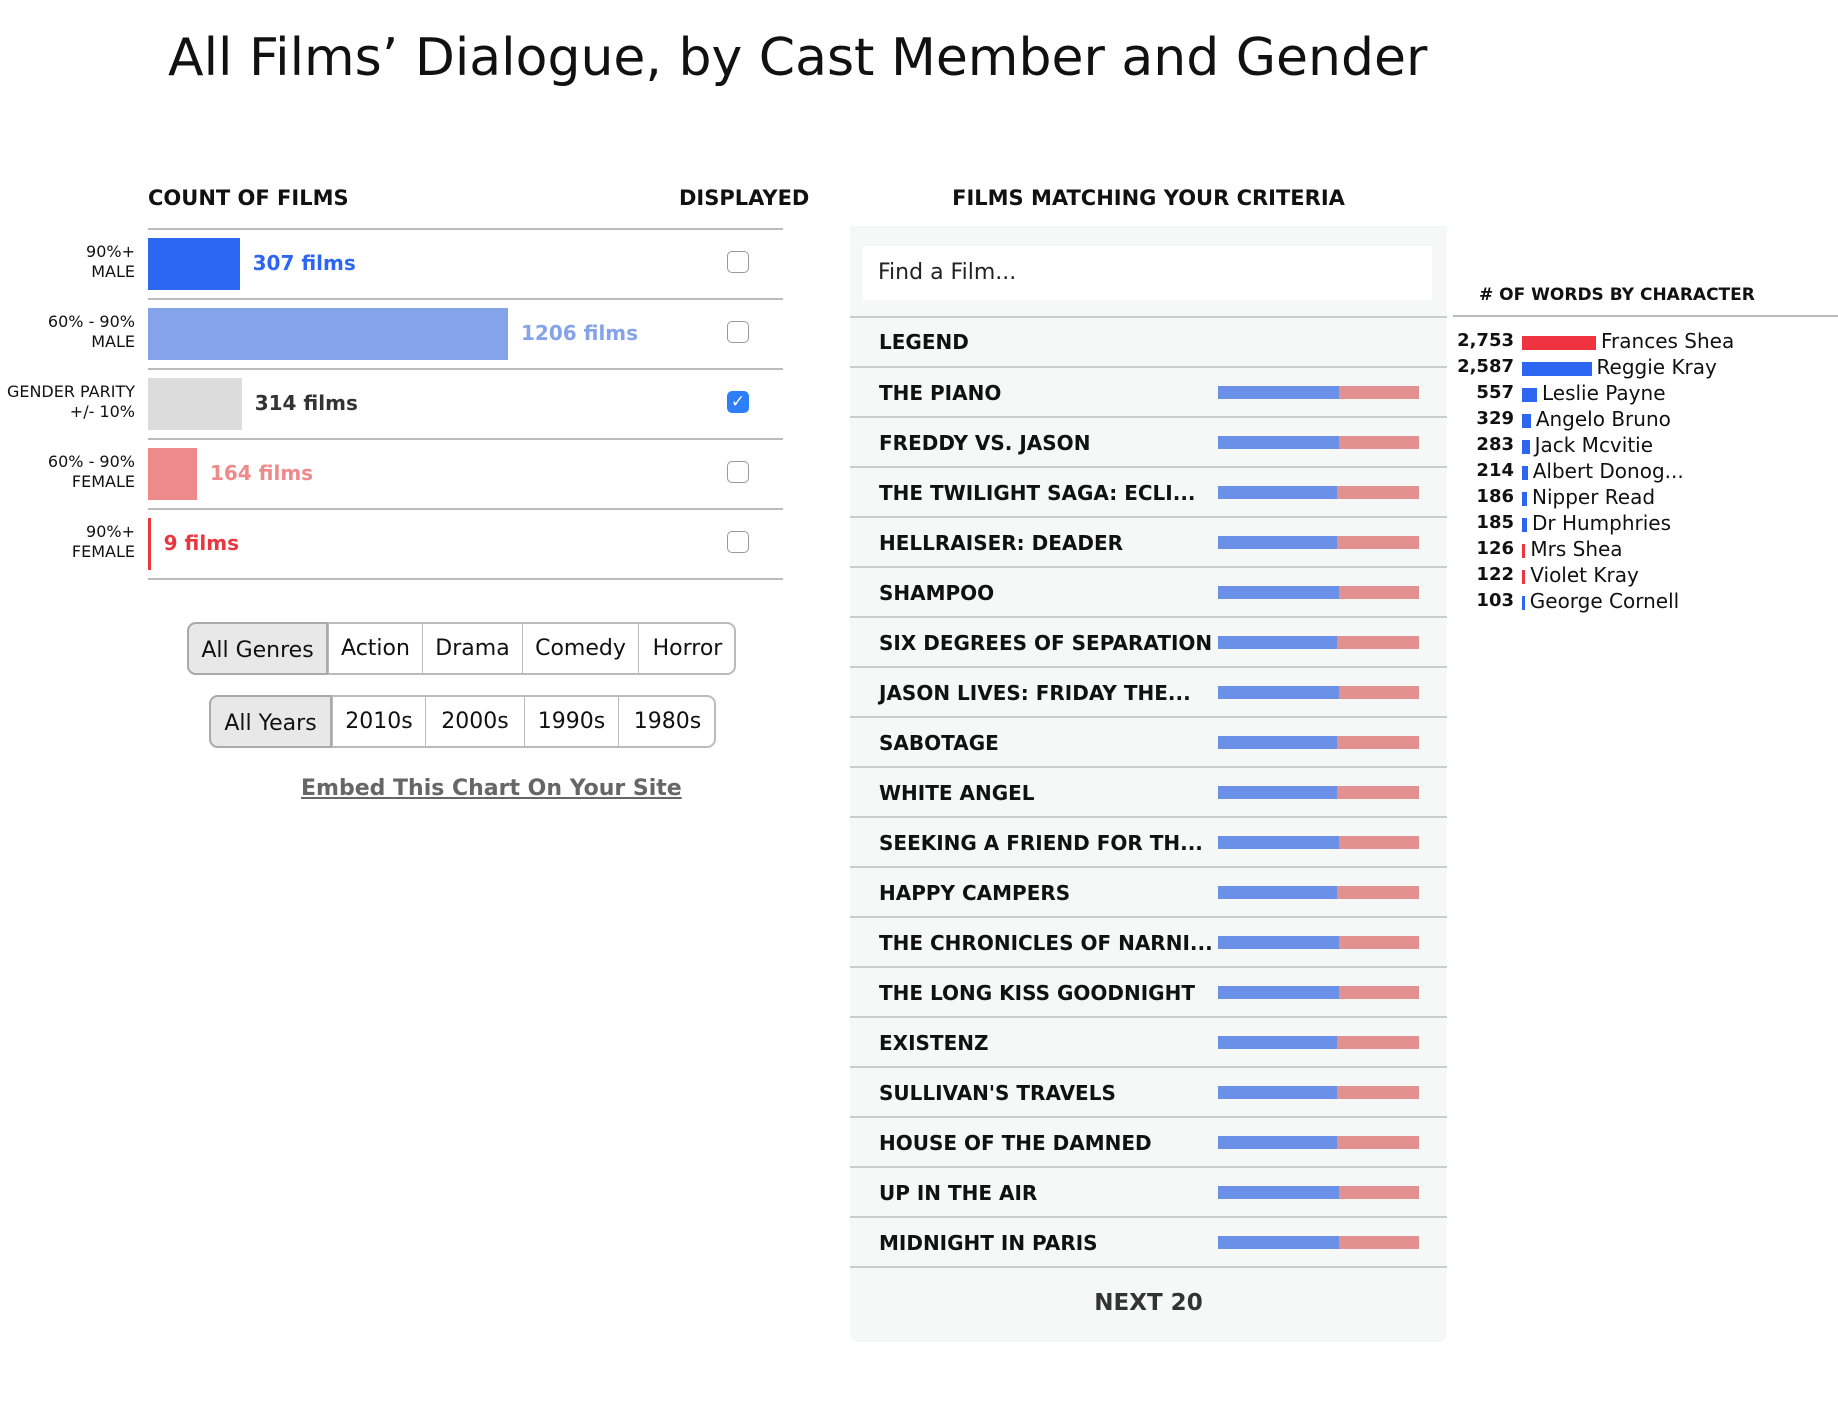 Image resolution: width=1838 pixels, height=1422 pixels. I want to click on character-name: Mrs Shea, so click(1576, 549).